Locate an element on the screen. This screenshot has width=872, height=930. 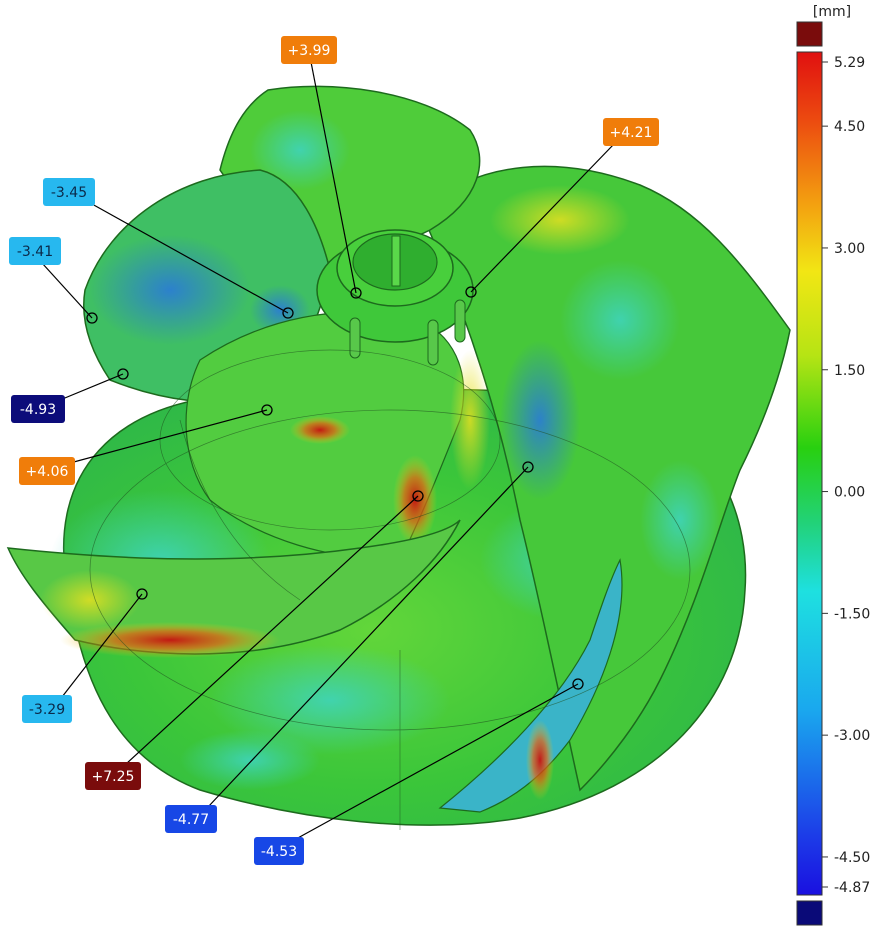
deviation-callout: -4.53 is located at coordinates (279, 851).